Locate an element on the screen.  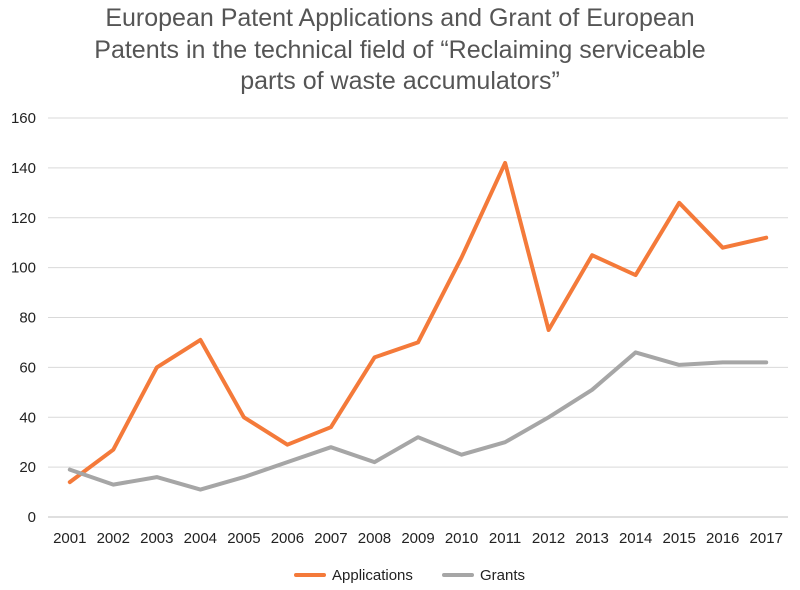
x-tick-label: 2004 is located at coordinates (200, 538).